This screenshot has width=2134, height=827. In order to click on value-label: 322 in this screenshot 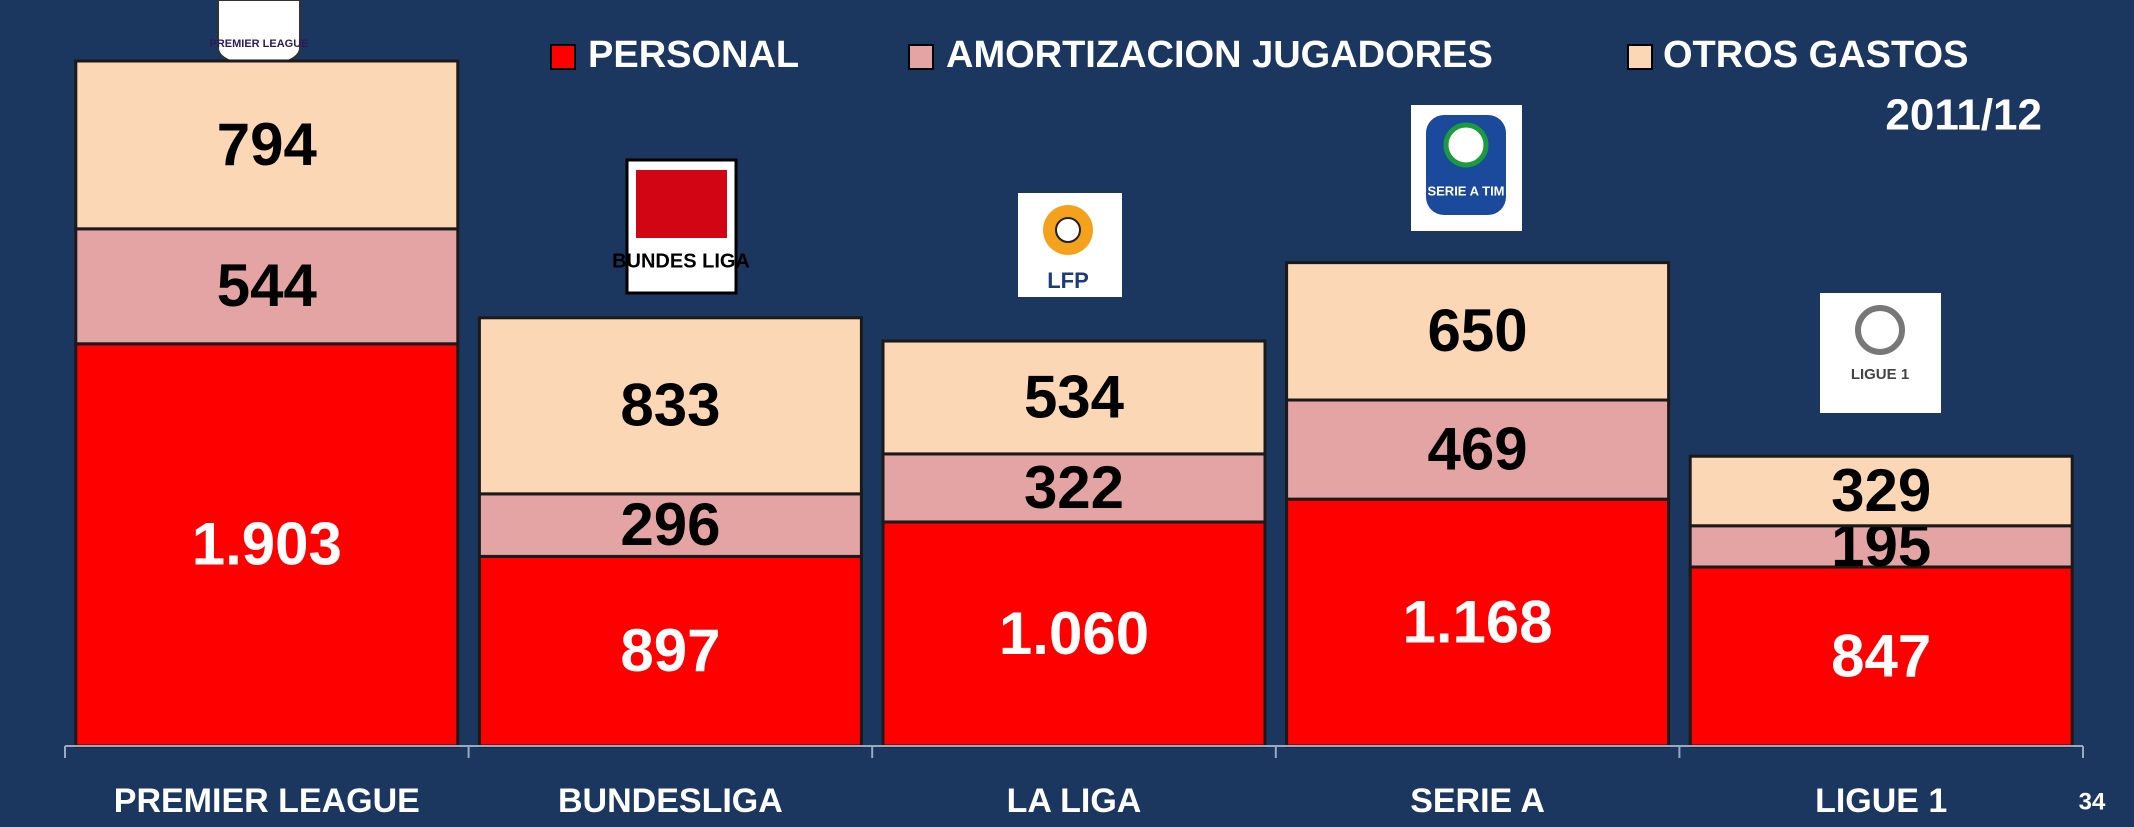, I will do `click(1074, 487)`.